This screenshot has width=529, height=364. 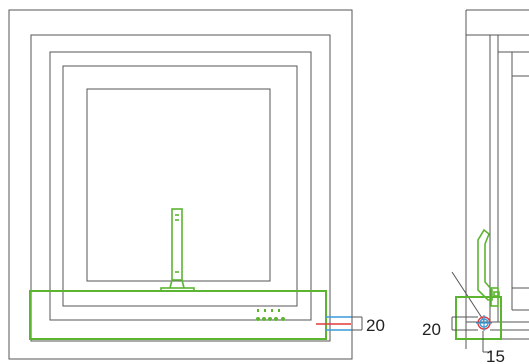 I want to click on side-vertical-label: 20, so click(x=431, y=329).